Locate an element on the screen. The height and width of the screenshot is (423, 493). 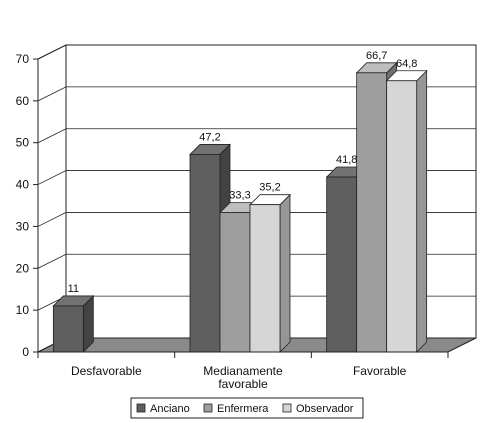
y-tick-label: 30 is located at coordinates (23, 226).